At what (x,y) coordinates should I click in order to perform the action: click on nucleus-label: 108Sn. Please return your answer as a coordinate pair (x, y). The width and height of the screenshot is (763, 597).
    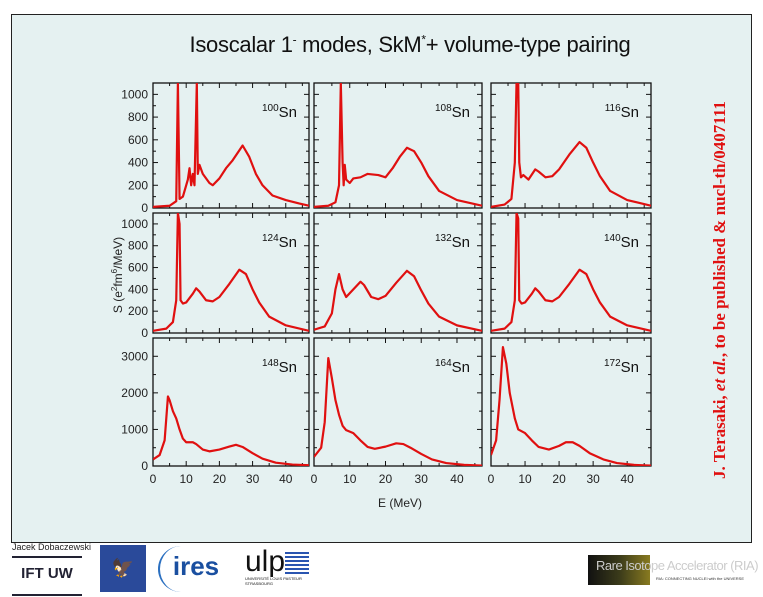
    Looking at the image, I should click on (452, 112).